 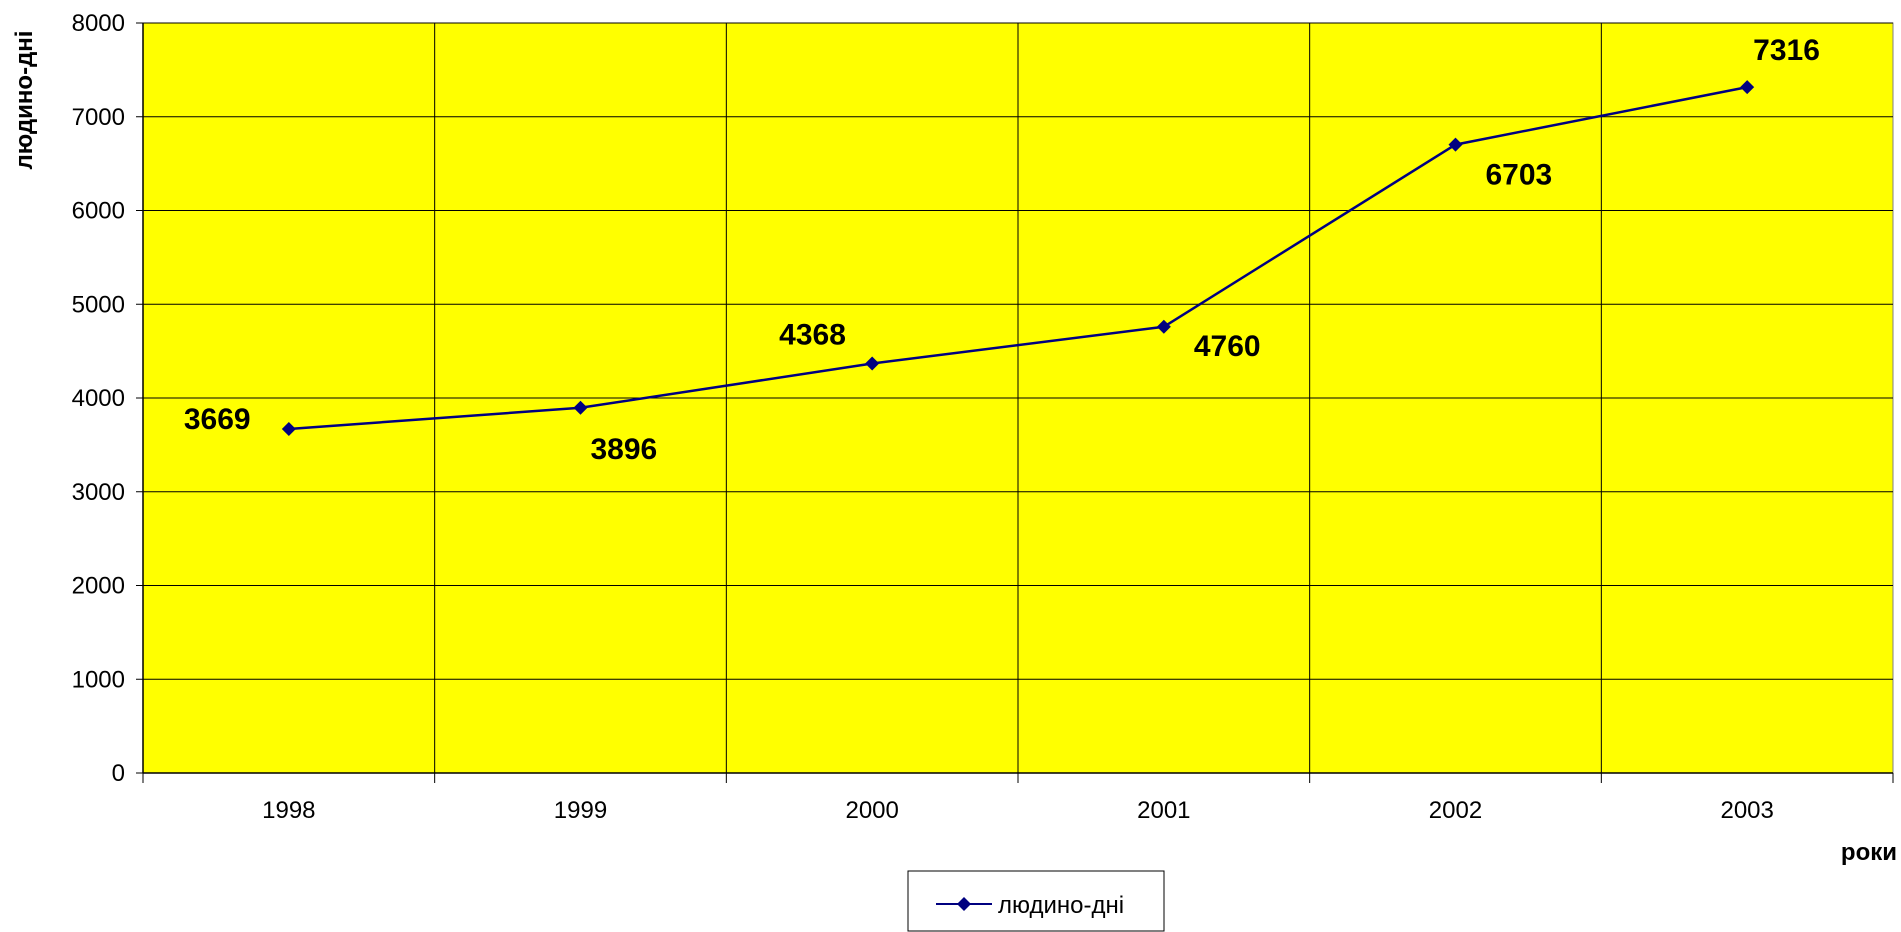 I want to click on y-tick-label: 8000, so click(x=98, y=23).